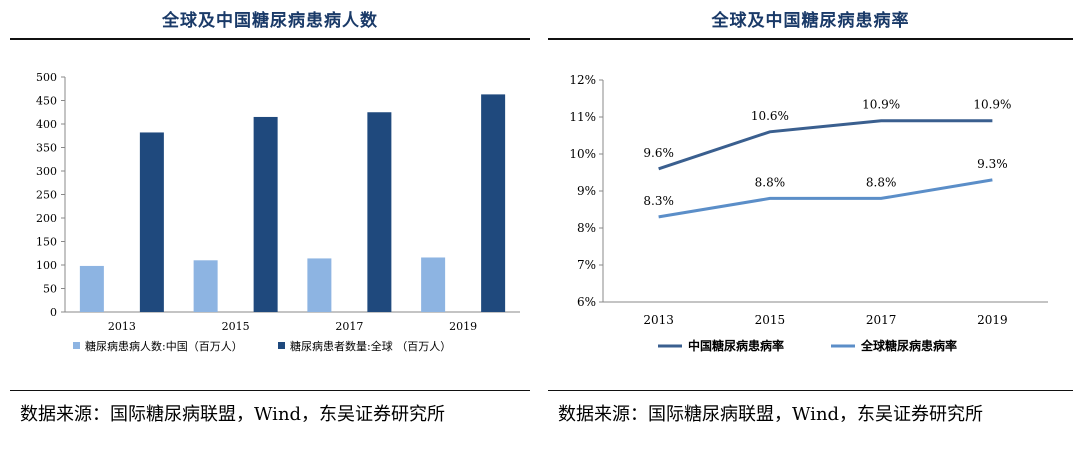 The height and width of the screenshot is (470, 1080). Describe the element at coordinates (582, 80) in the screenshot. I see `y-tick-label: 12%` at that location.